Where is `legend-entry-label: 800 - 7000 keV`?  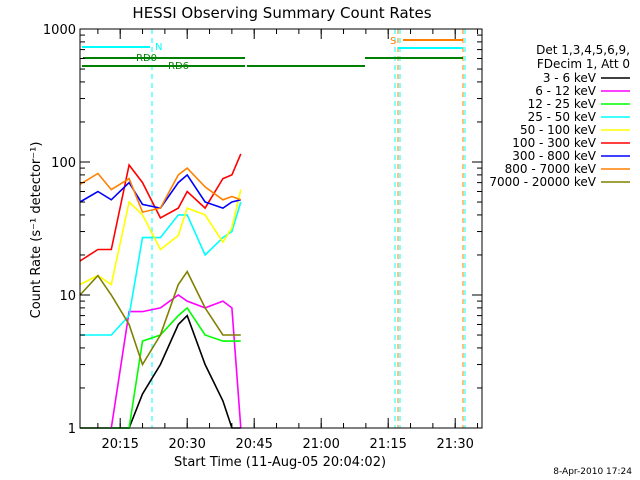 legend-entry-label: 800 - 7000 keV is located at coordinates (551, 169).